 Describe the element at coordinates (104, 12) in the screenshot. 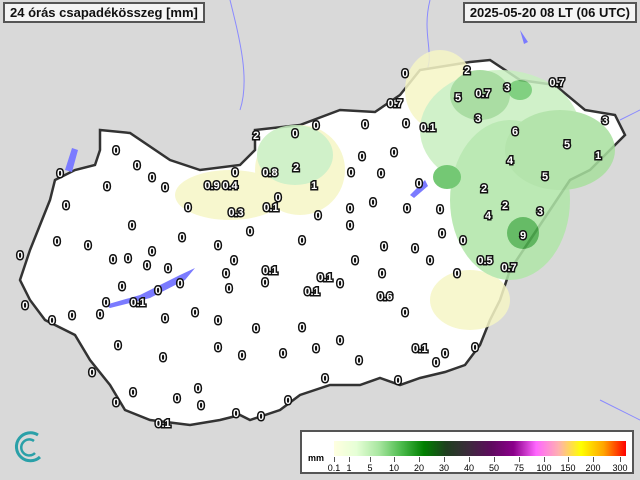

I see `map-title: 24 órás csapadékösszeg [mm]` at that location.